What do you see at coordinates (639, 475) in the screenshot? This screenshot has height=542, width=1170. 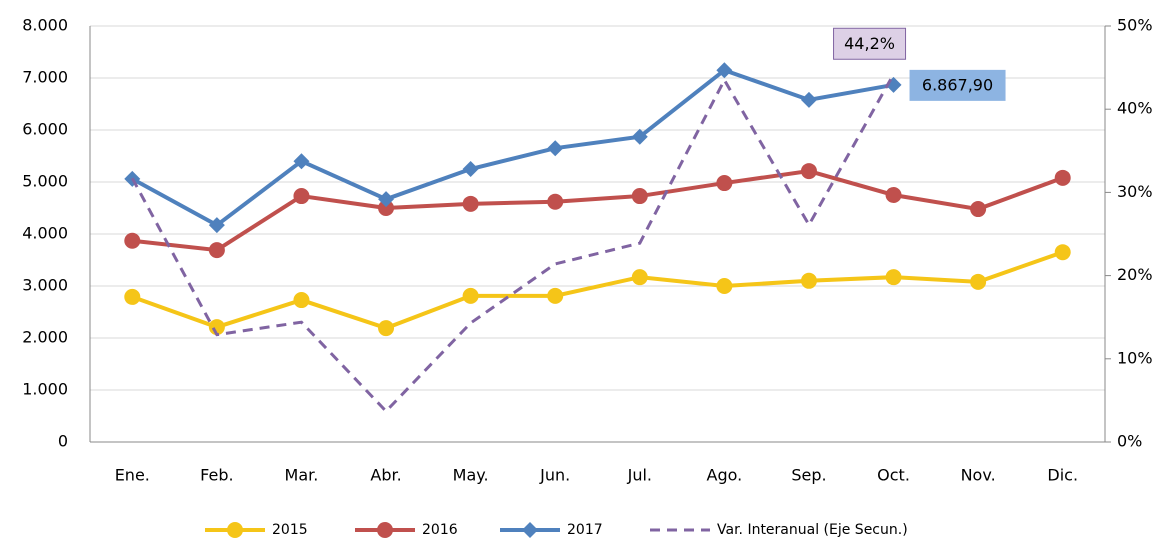 I see `x-tick-label: Jul.` at bounding box center [639, 475].